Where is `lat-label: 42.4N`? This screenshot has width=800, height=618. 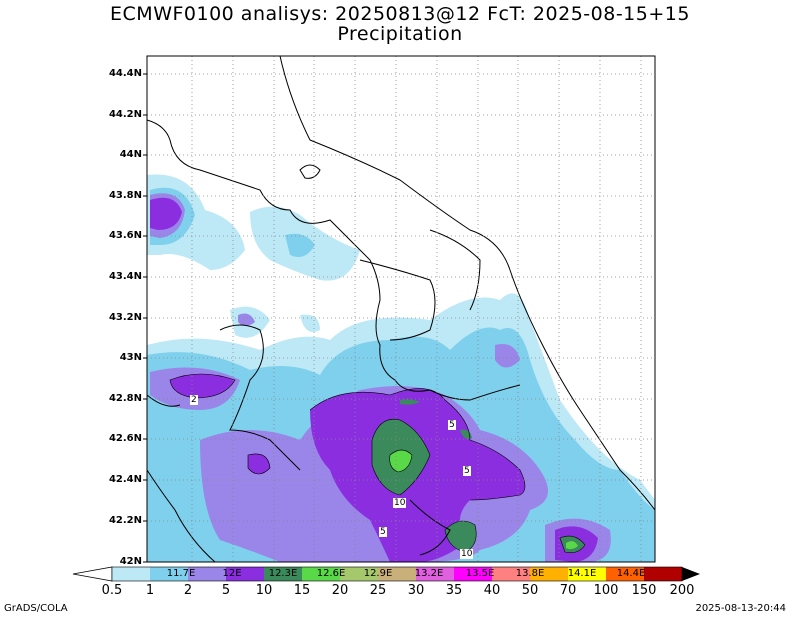 lat-label: 42.4N is located at coordinates (125, 479).